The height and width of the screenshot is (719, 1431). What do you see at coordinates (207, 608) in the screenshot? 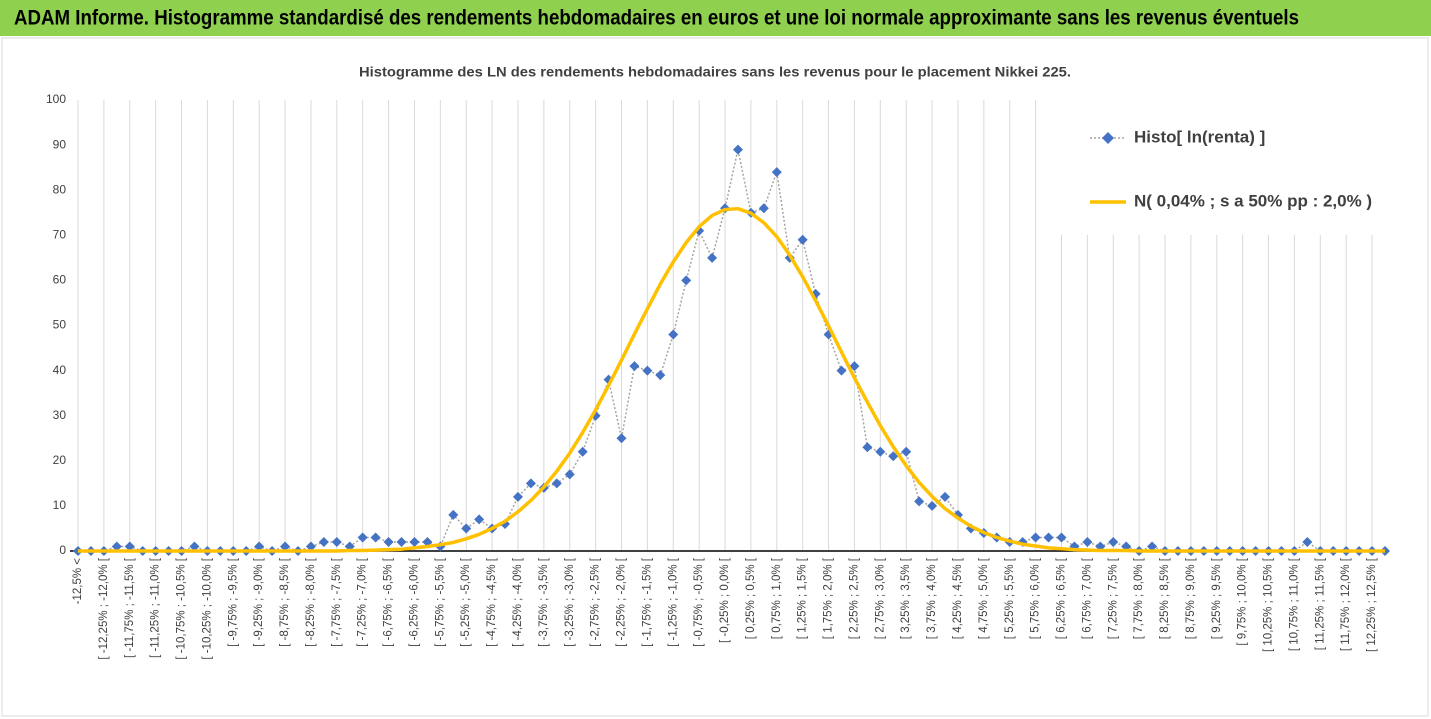
I see `x-tick-label: [ -10,25% ; -10,0% [` at bounding box center [207, 608].